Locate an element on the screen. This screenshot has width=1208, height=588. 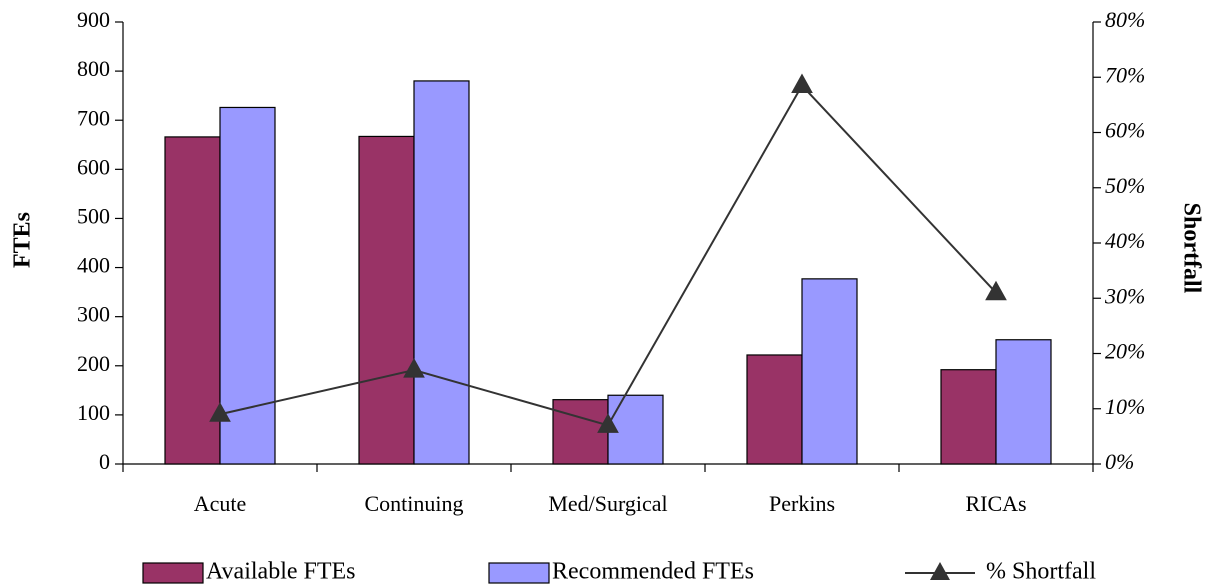
x-tick-label: Acute is located at coordinates (220, 503).